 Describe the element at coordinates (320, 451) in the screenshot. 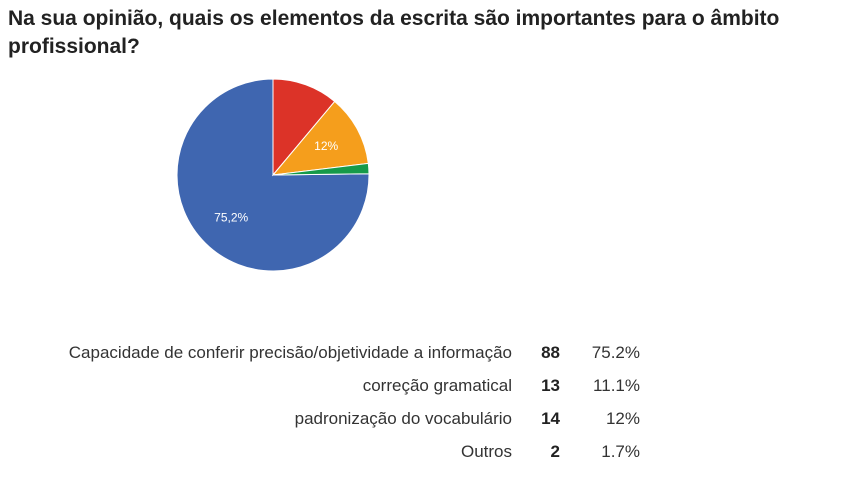

I see `legend-row: Outros 2 1.7%` at that location.